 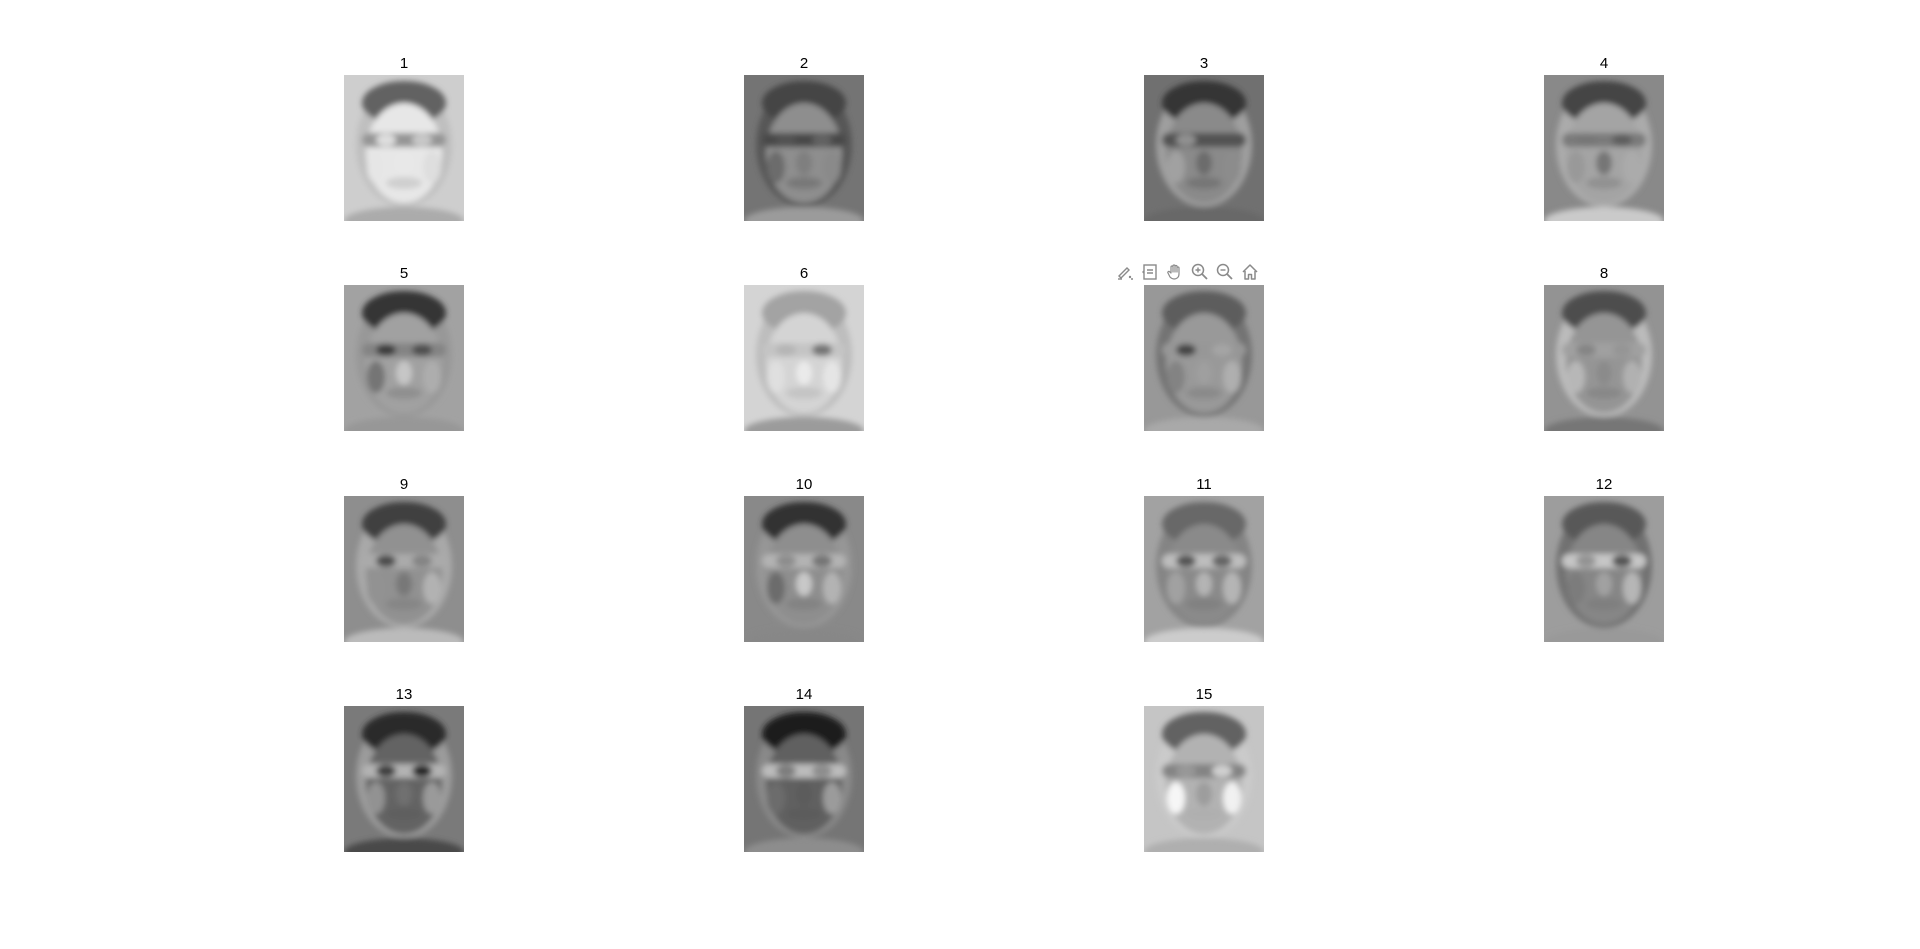 I want to click on brush-button, so click(x=1125, y=272).